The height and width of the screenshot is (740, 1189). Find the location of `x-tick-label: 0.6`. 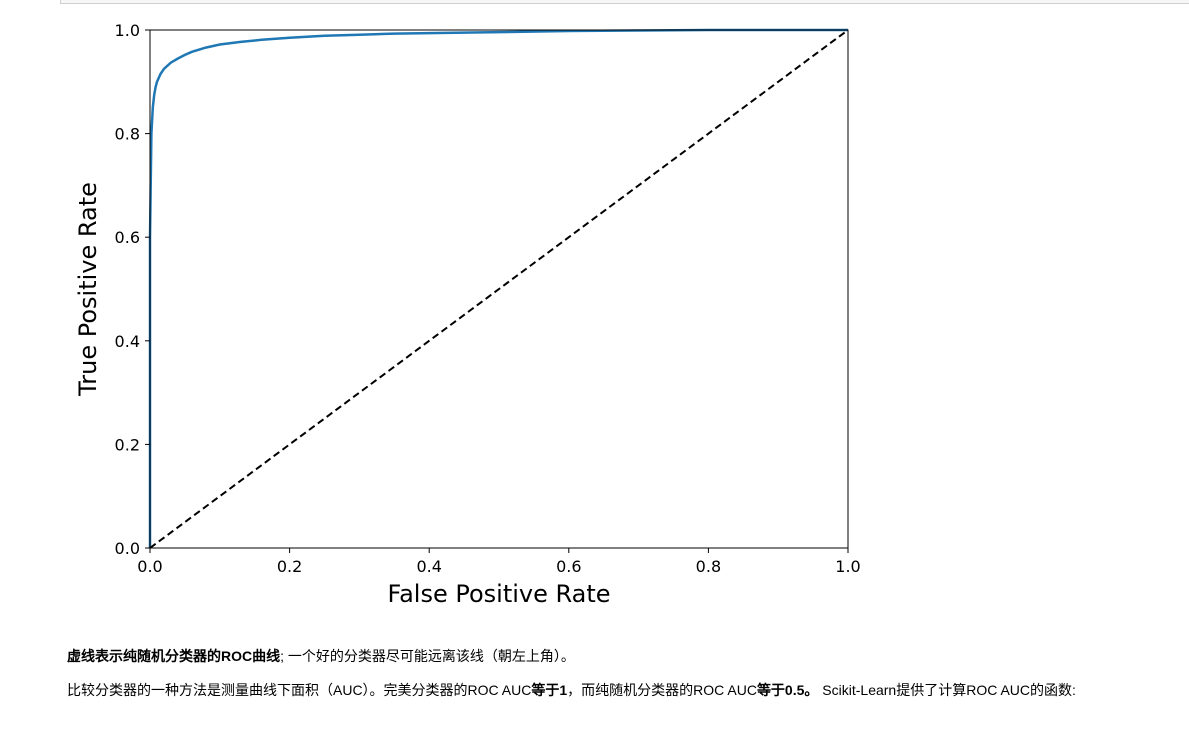

x-tick-label: 0.6 is located at coordinates (568, 566).